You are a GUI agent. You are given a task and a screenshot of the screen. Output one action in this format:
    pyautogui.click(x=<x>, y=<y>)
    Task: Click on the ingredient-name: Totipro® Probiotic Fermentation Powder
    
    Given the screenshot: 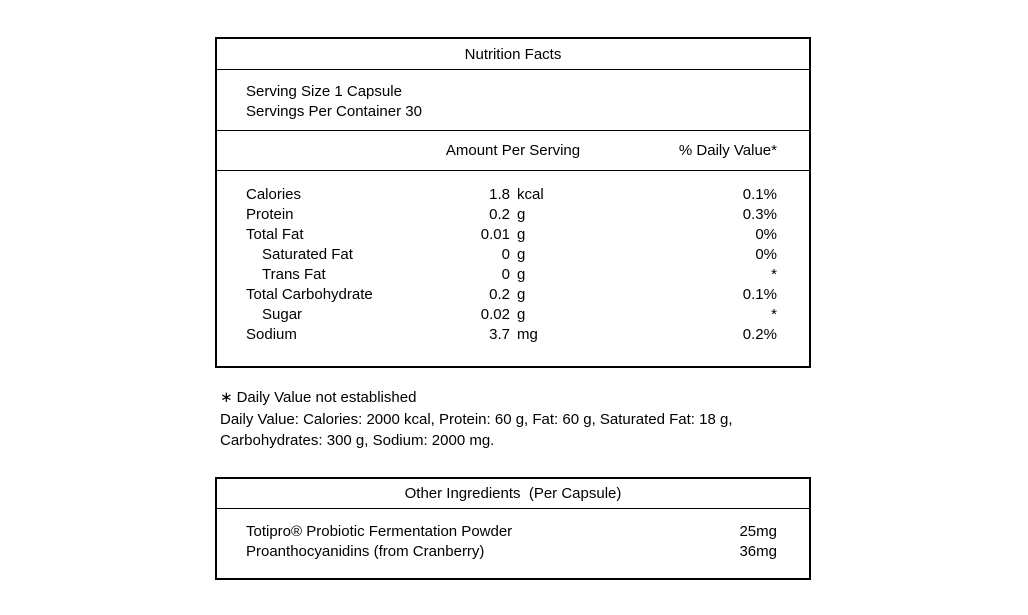 What is the action you would take?
    pyautogui.click(x=379, y=531)
    